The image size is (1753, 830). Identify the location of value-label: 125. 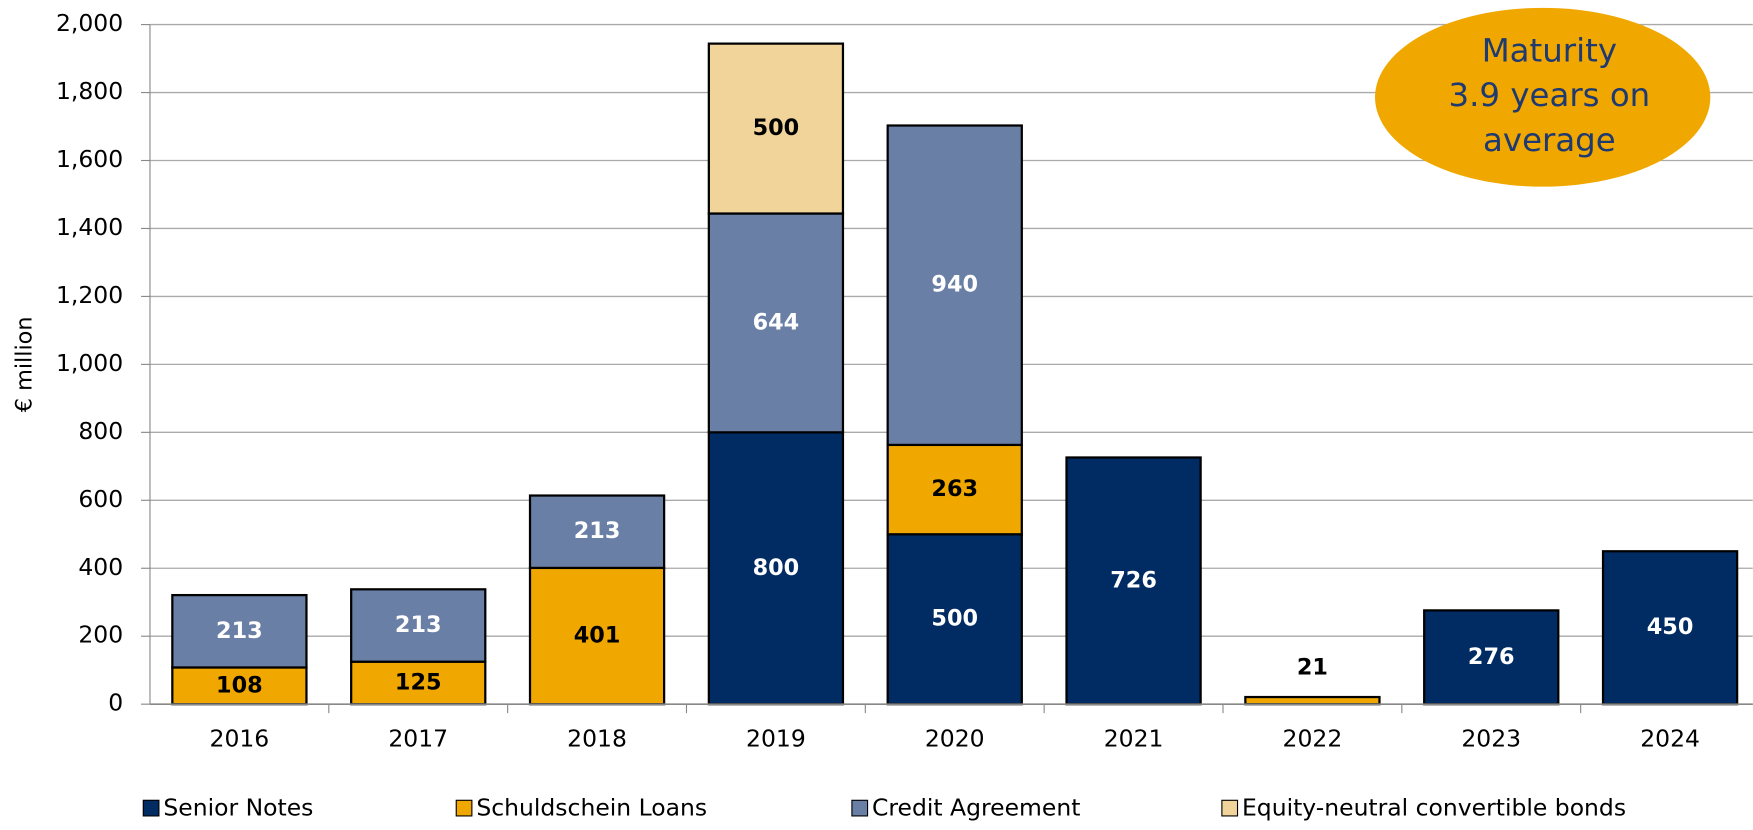
(418, 682).